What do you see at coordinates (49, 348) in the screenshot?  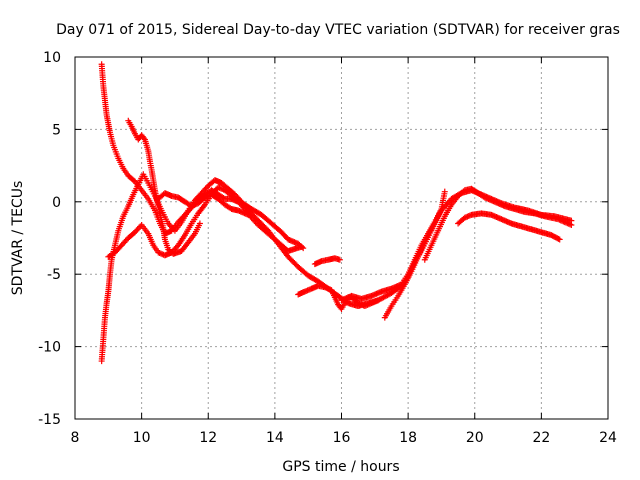 I see `y-tick-label: -10` at bounding box center [49, 348].